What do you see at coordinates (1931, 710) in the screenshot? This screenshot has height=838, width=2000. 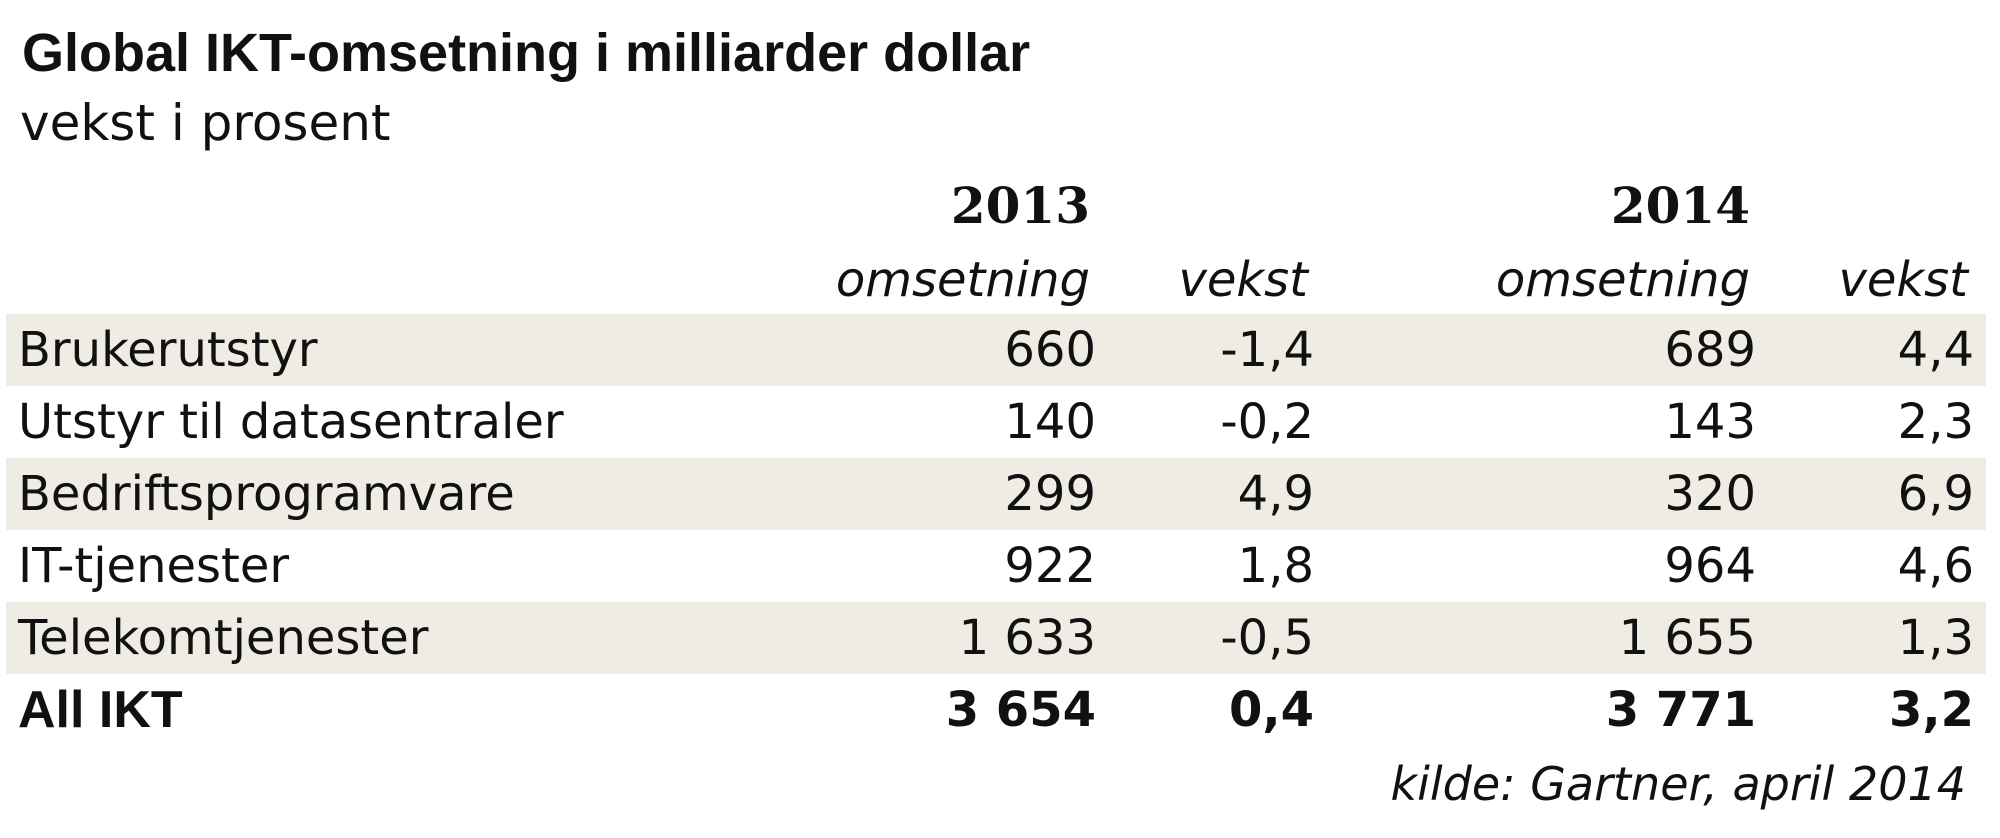 I see `total-vekst-2014: 3,2` at bounding box center [1931, 710].